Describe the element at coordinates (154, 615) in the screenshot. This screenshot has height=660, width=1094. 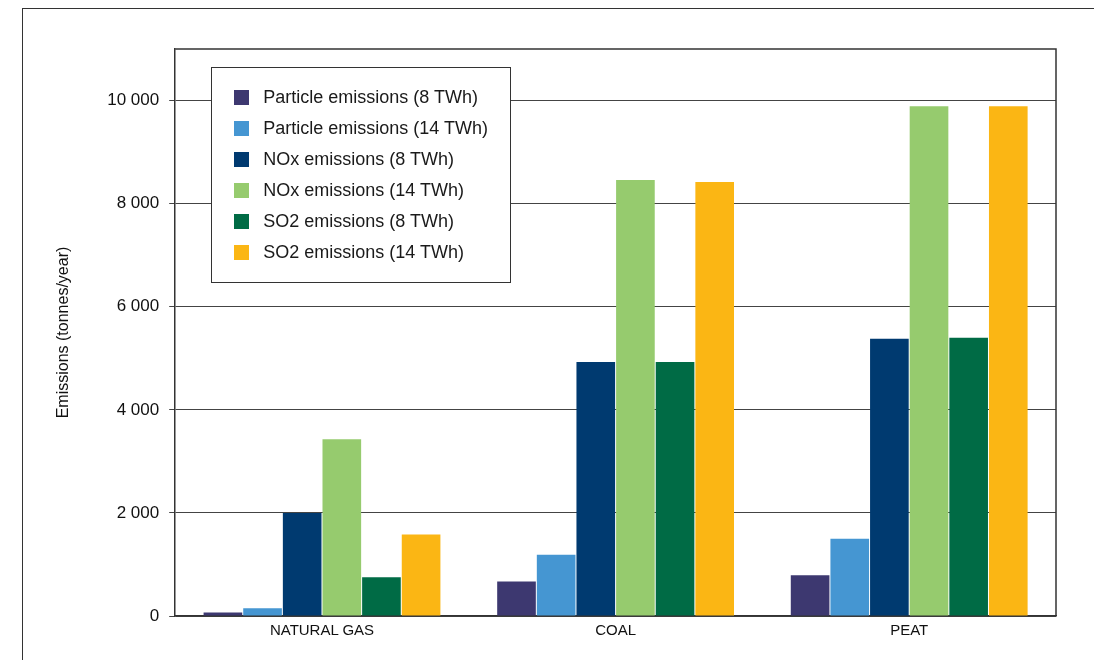
I see `y-tick-label: 0` at that location.